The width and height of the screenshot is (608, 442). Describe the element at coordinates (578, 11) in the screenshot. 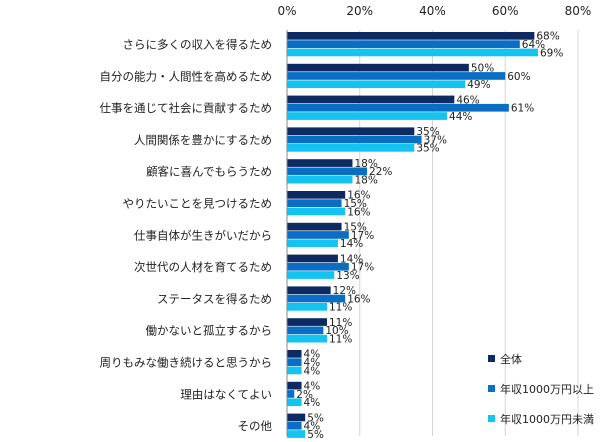

I see `x-tick-label: 80%` at that location.